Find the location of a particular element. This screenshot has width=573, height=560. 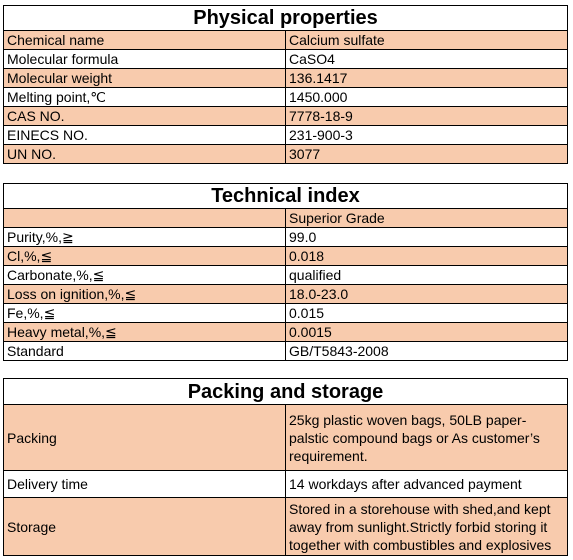

row-value: 14 workdays after advanced payment is located at coordinates (426, 484).